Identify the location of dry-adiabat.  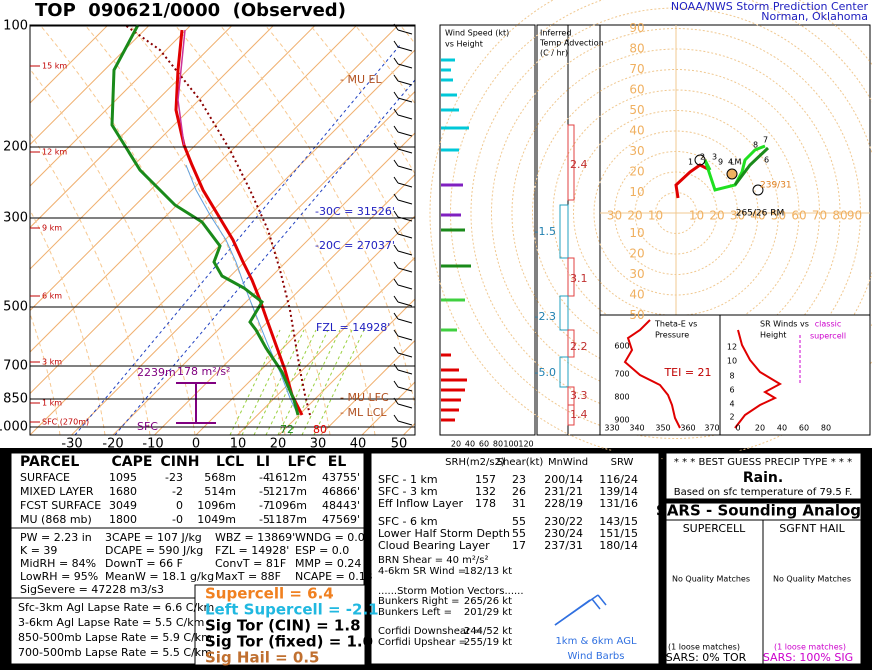
(113, 251).